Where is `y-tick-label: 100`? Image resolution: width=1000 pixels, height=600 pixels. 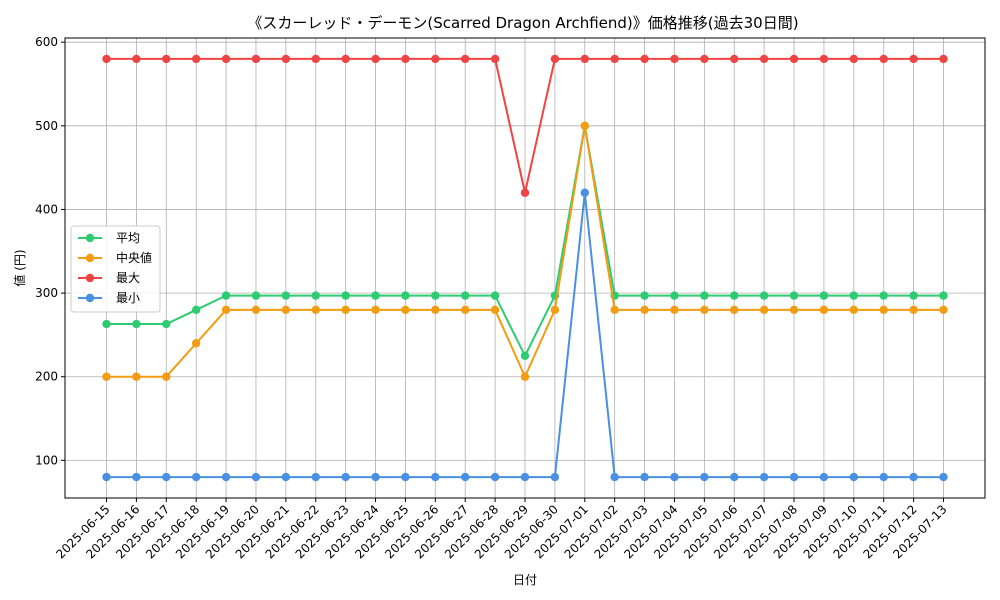
y-tick-label: 100 is located at coordinates (46, 460).